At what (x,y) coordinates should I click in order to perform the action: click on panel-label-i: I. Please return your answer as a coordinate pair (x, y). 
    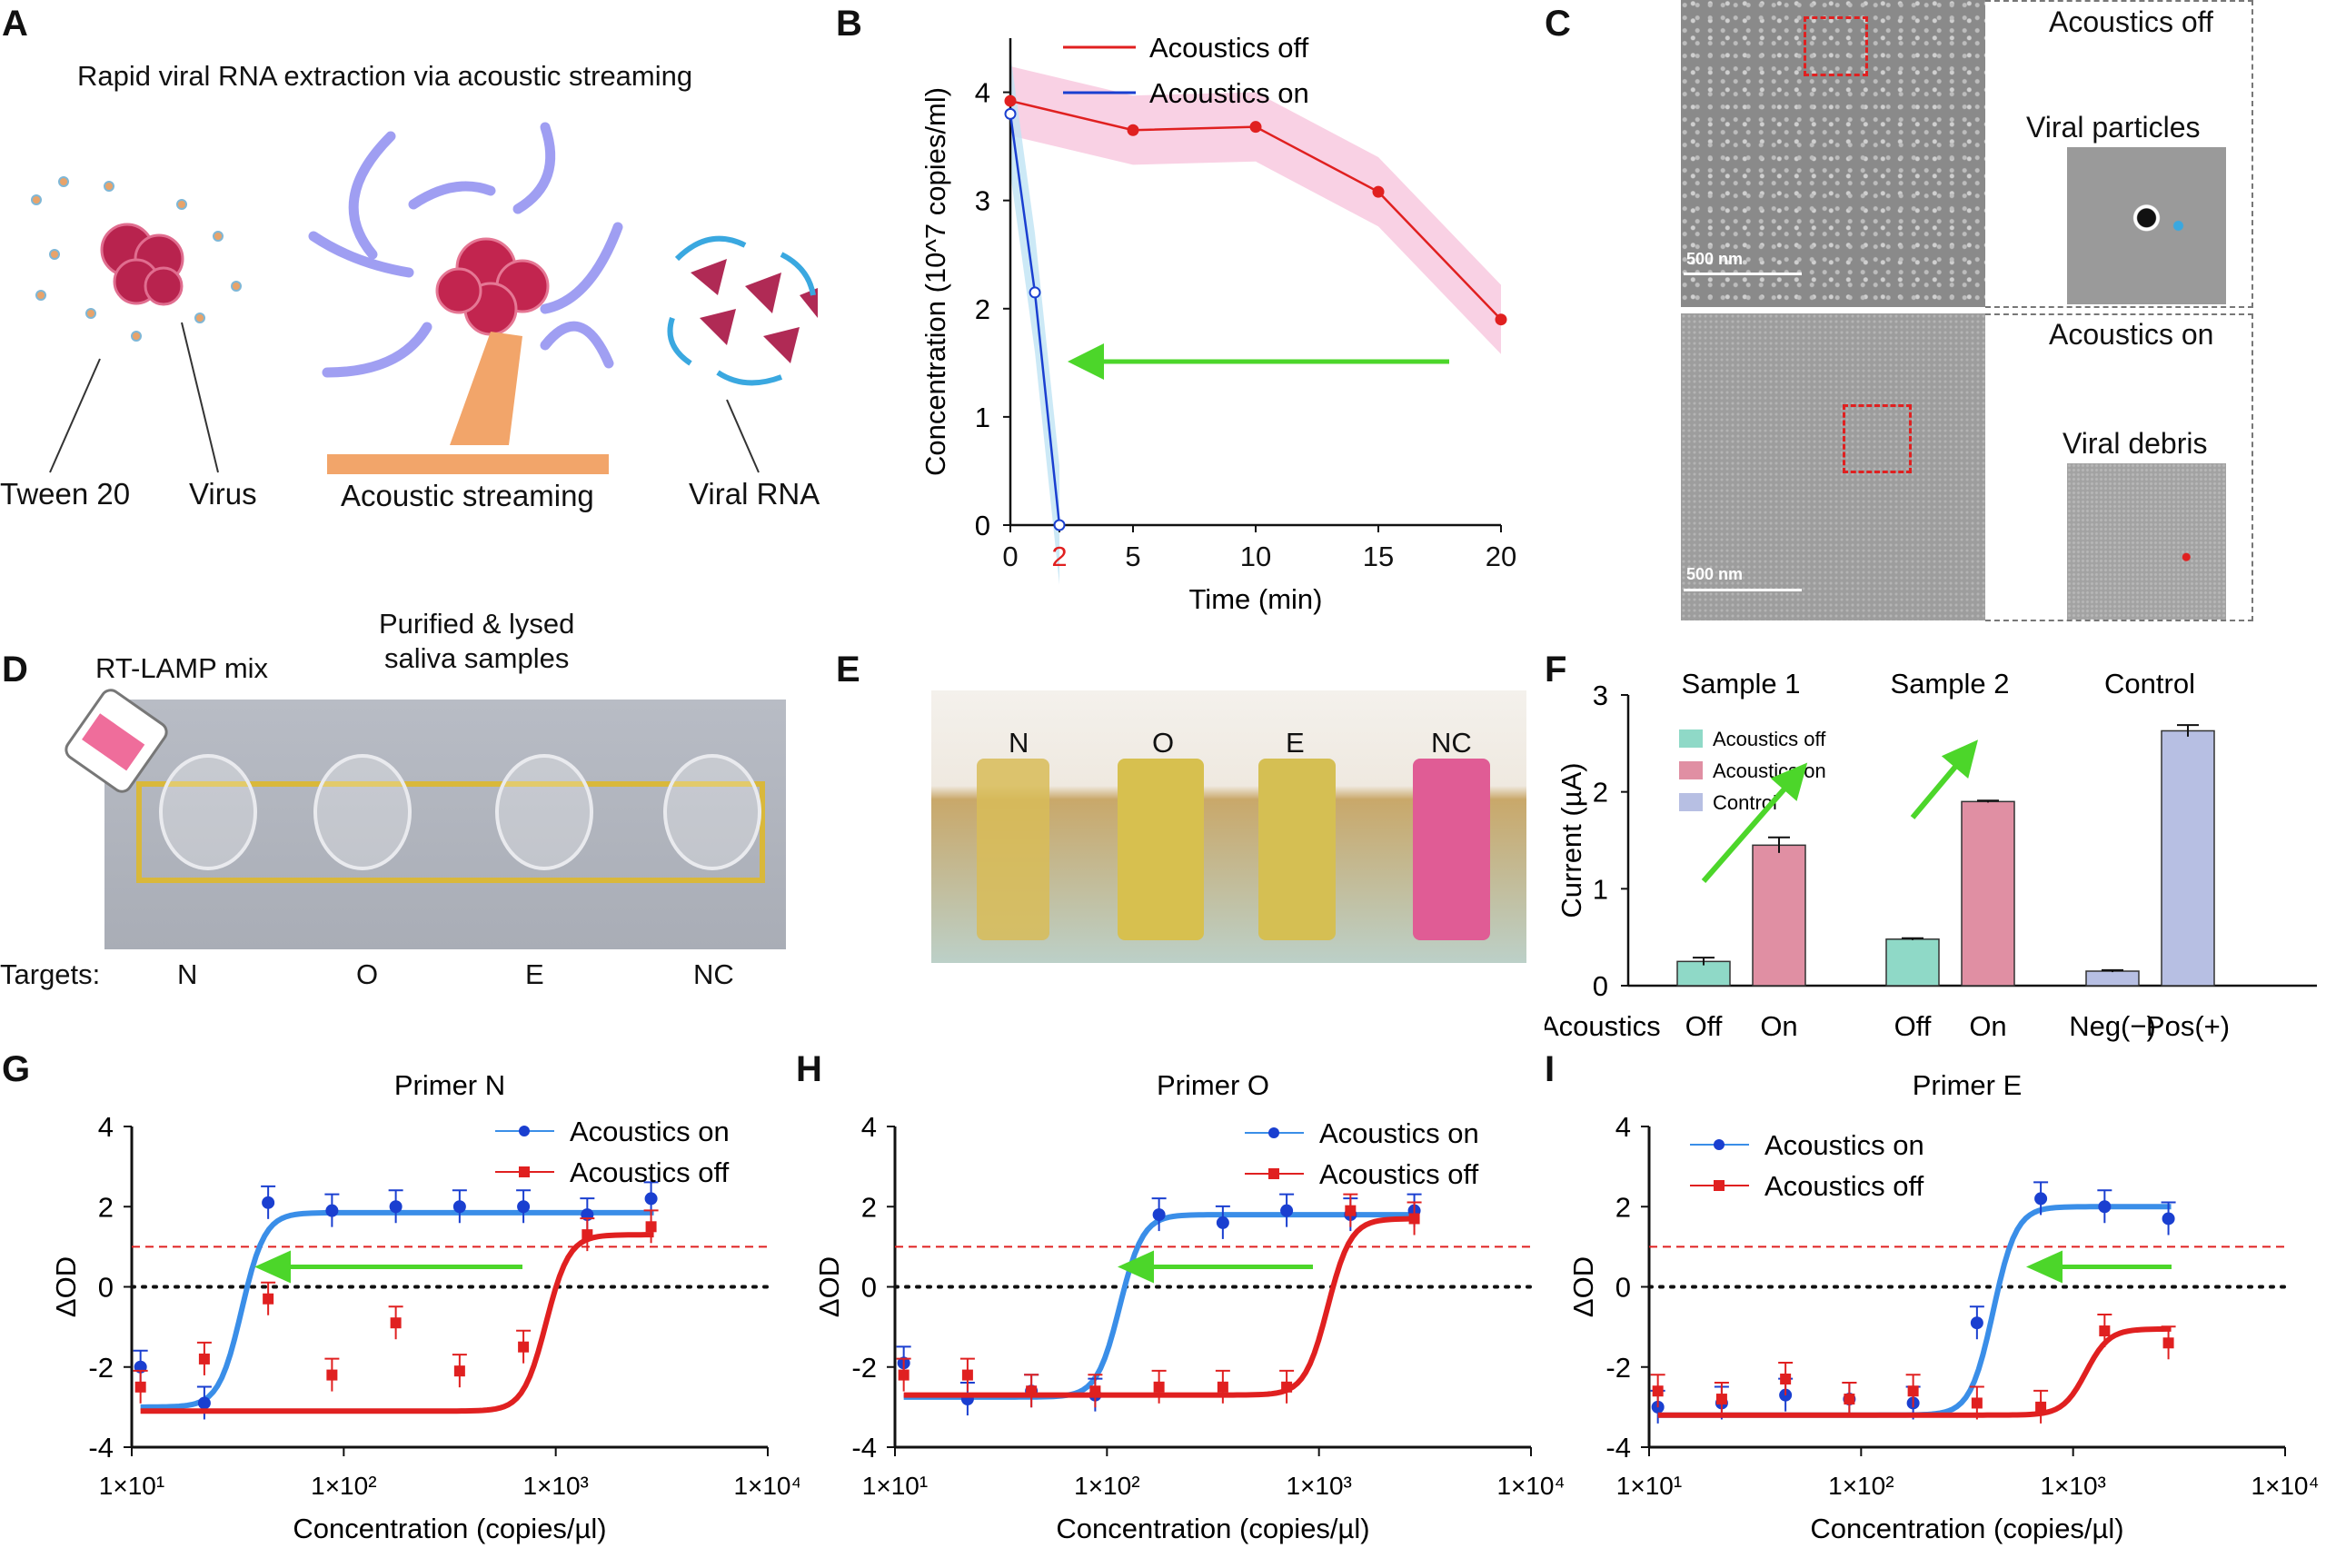
    Looking at the image, I should click on (1550, 1069).